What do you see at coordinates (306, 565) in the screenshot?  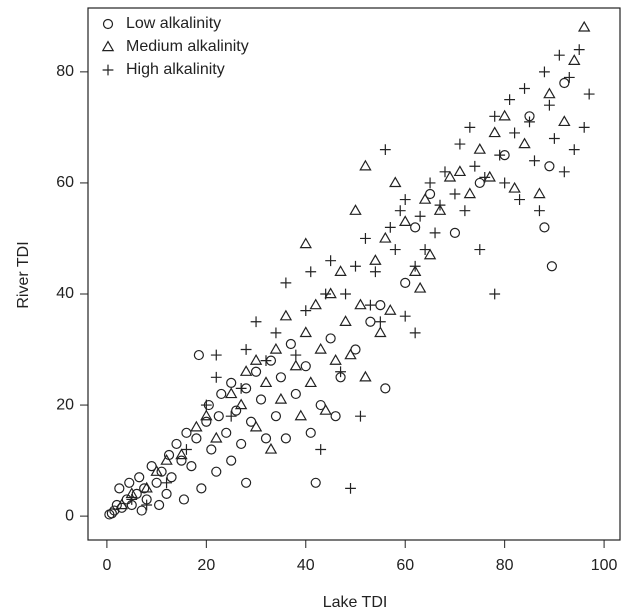 I see `x-tick-label: 40` at bounding box center [306, 565].